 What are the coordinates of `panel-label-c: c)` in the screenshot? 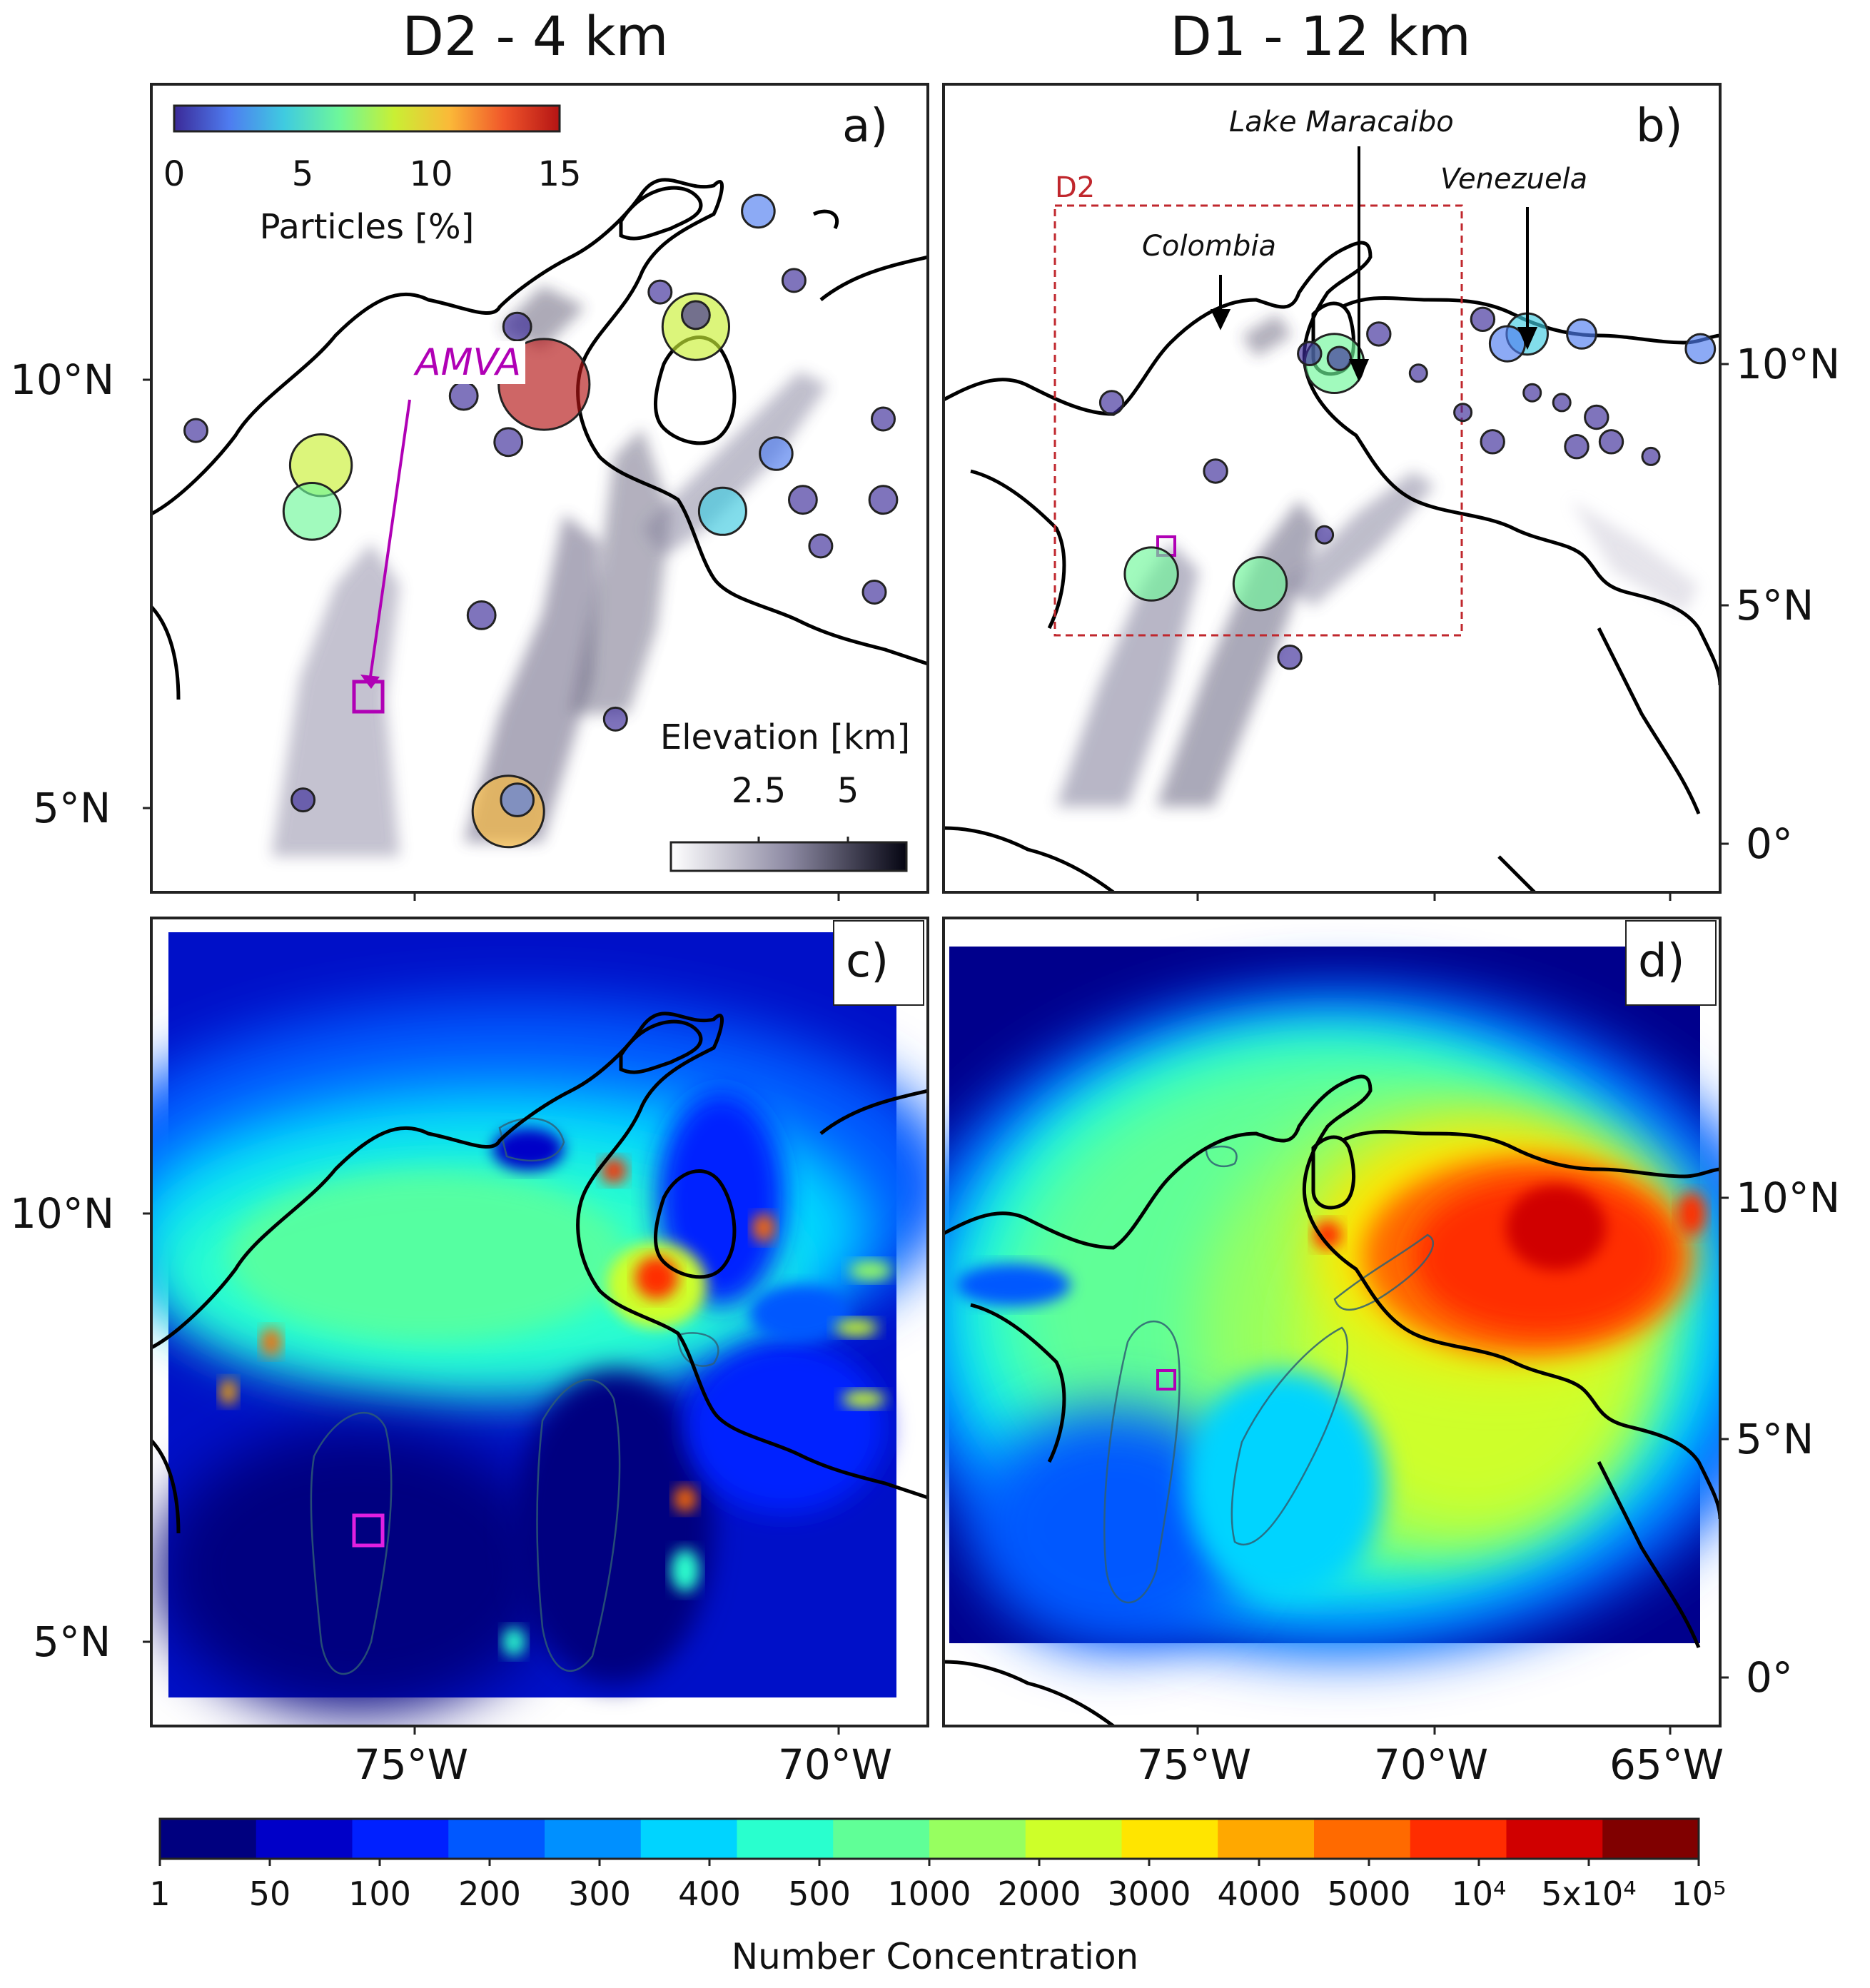 It's located at (868, 961).